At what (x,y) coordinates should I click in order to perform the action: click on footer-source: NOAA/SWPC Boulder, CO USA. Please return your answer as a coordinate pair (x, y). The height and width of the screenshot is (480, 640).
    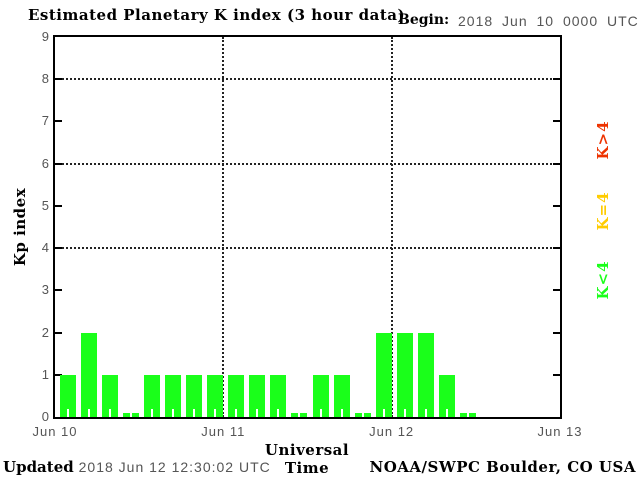
    Looking at the image, I should click on (502, 467).